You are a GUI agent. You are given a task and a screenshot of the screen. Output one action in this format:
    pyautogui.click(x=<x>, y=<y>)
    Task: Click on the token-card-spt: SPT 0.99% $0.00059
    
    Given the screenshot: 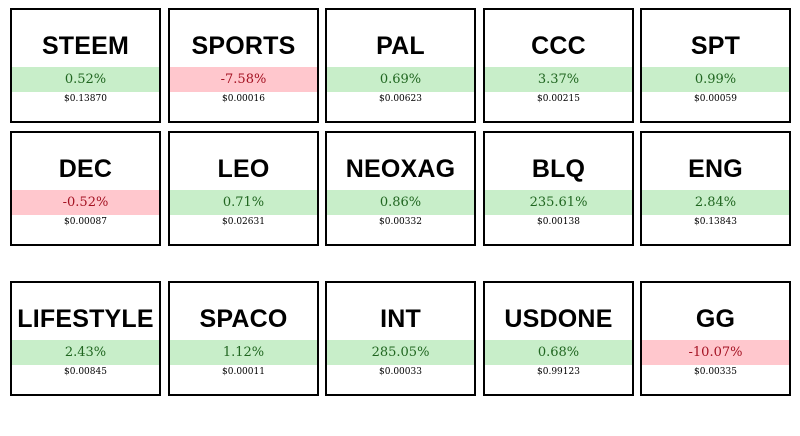 What is the action you would take?
    pyautogui.click(x=715, y=65)
    